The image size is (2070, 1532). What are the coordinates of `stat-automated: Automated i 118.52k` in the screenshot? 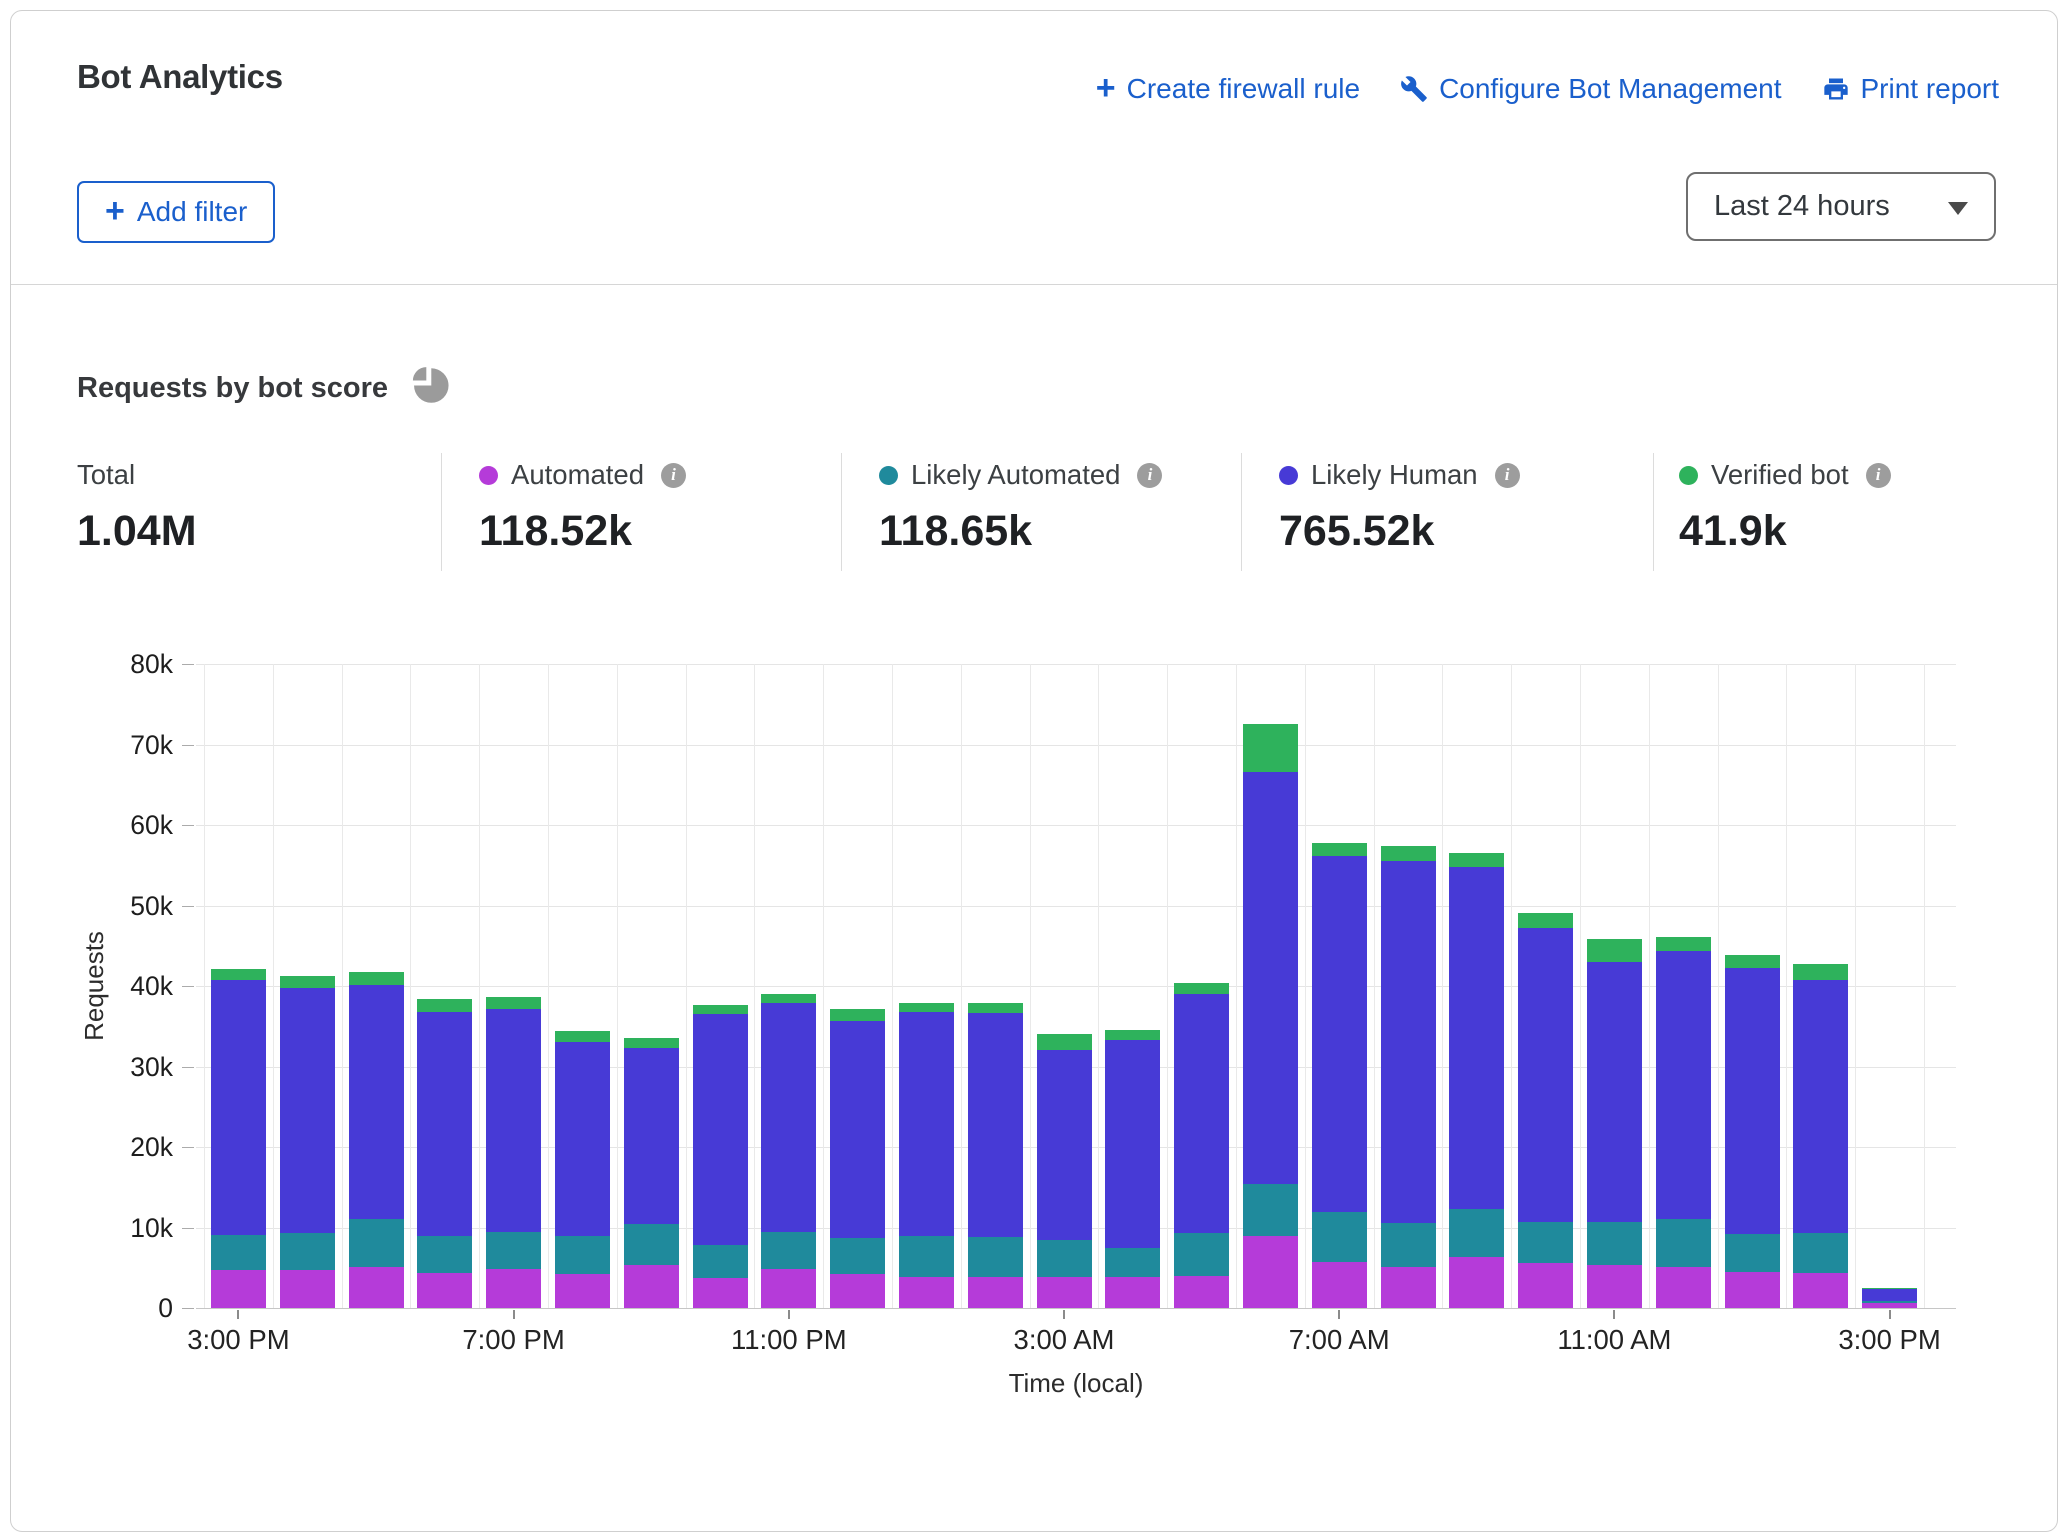 It's located at (583, 507).